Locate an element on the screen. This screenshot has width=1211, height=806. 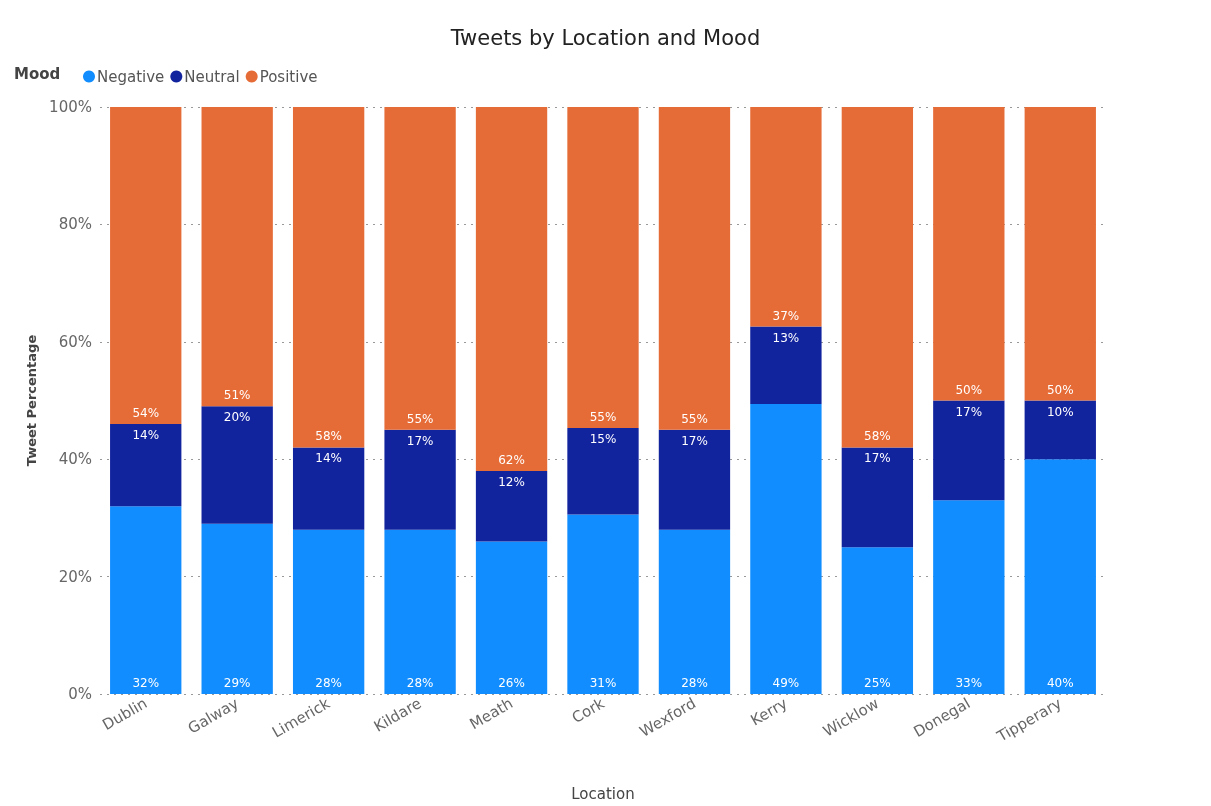
data-label: 15% is located at coordinates (603, 439).